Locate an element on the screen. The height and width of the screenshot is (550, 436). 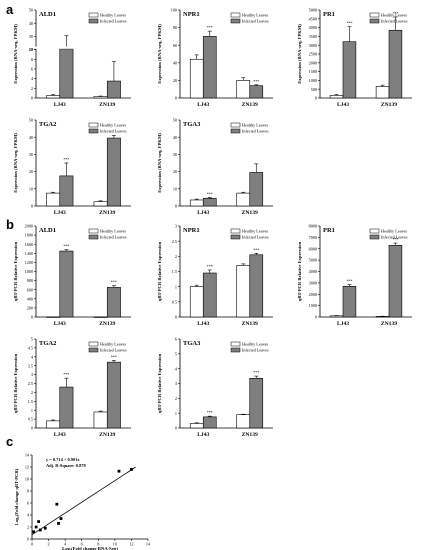
y-tick-label: 100 is located at coordinates (174, 10).